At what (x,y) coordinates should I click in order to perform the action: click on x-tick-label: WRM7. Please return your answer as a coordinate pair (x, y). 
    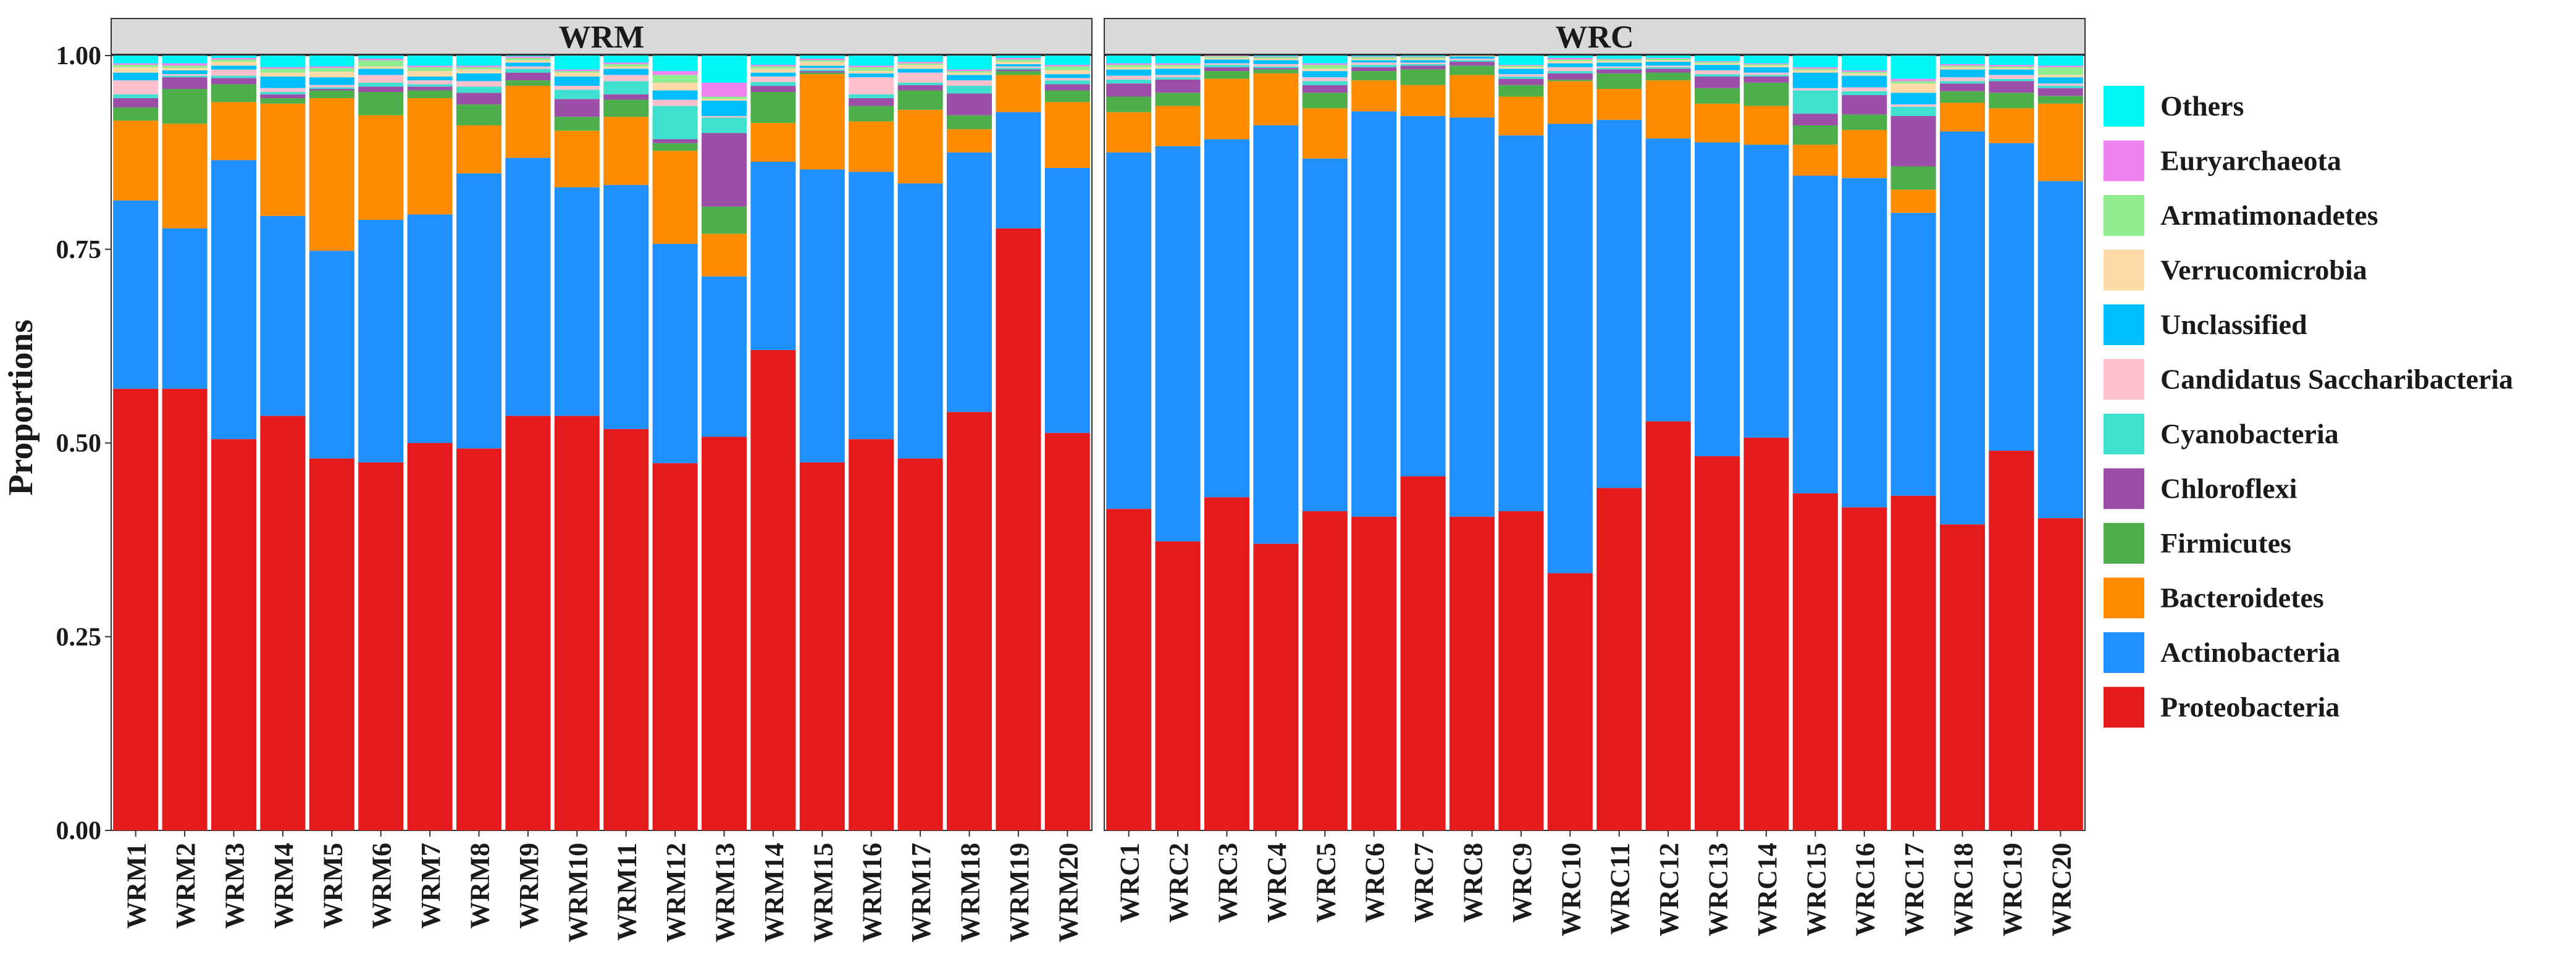
    Looking at the image, I should click on (431, 886).